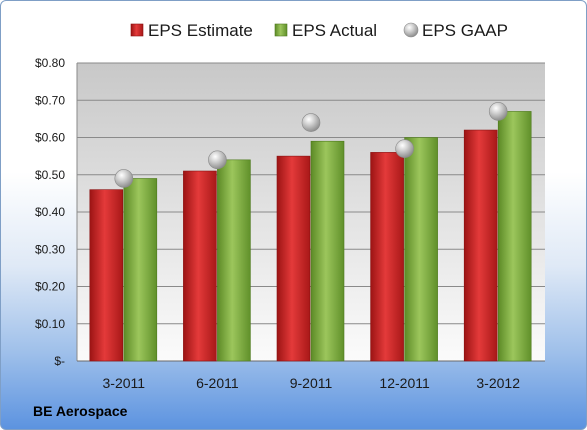 The height and width of the screenshot is (430, 587). What do you see at coordinates (124, 383) in the screenshot?
I see `x-tick-label: 3-2011` at bounding box center [124, 383].